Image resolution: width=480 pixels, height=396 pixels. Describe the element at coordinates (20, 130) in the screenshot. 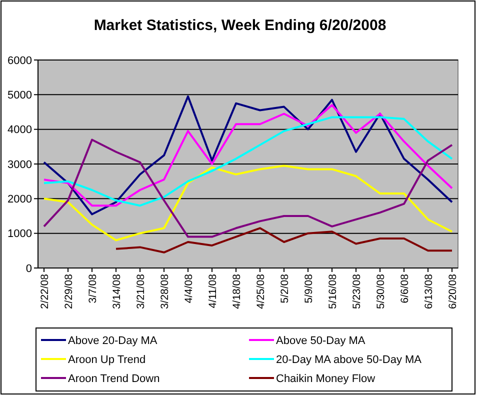

I see `y-tick-label: 4000` at that location.